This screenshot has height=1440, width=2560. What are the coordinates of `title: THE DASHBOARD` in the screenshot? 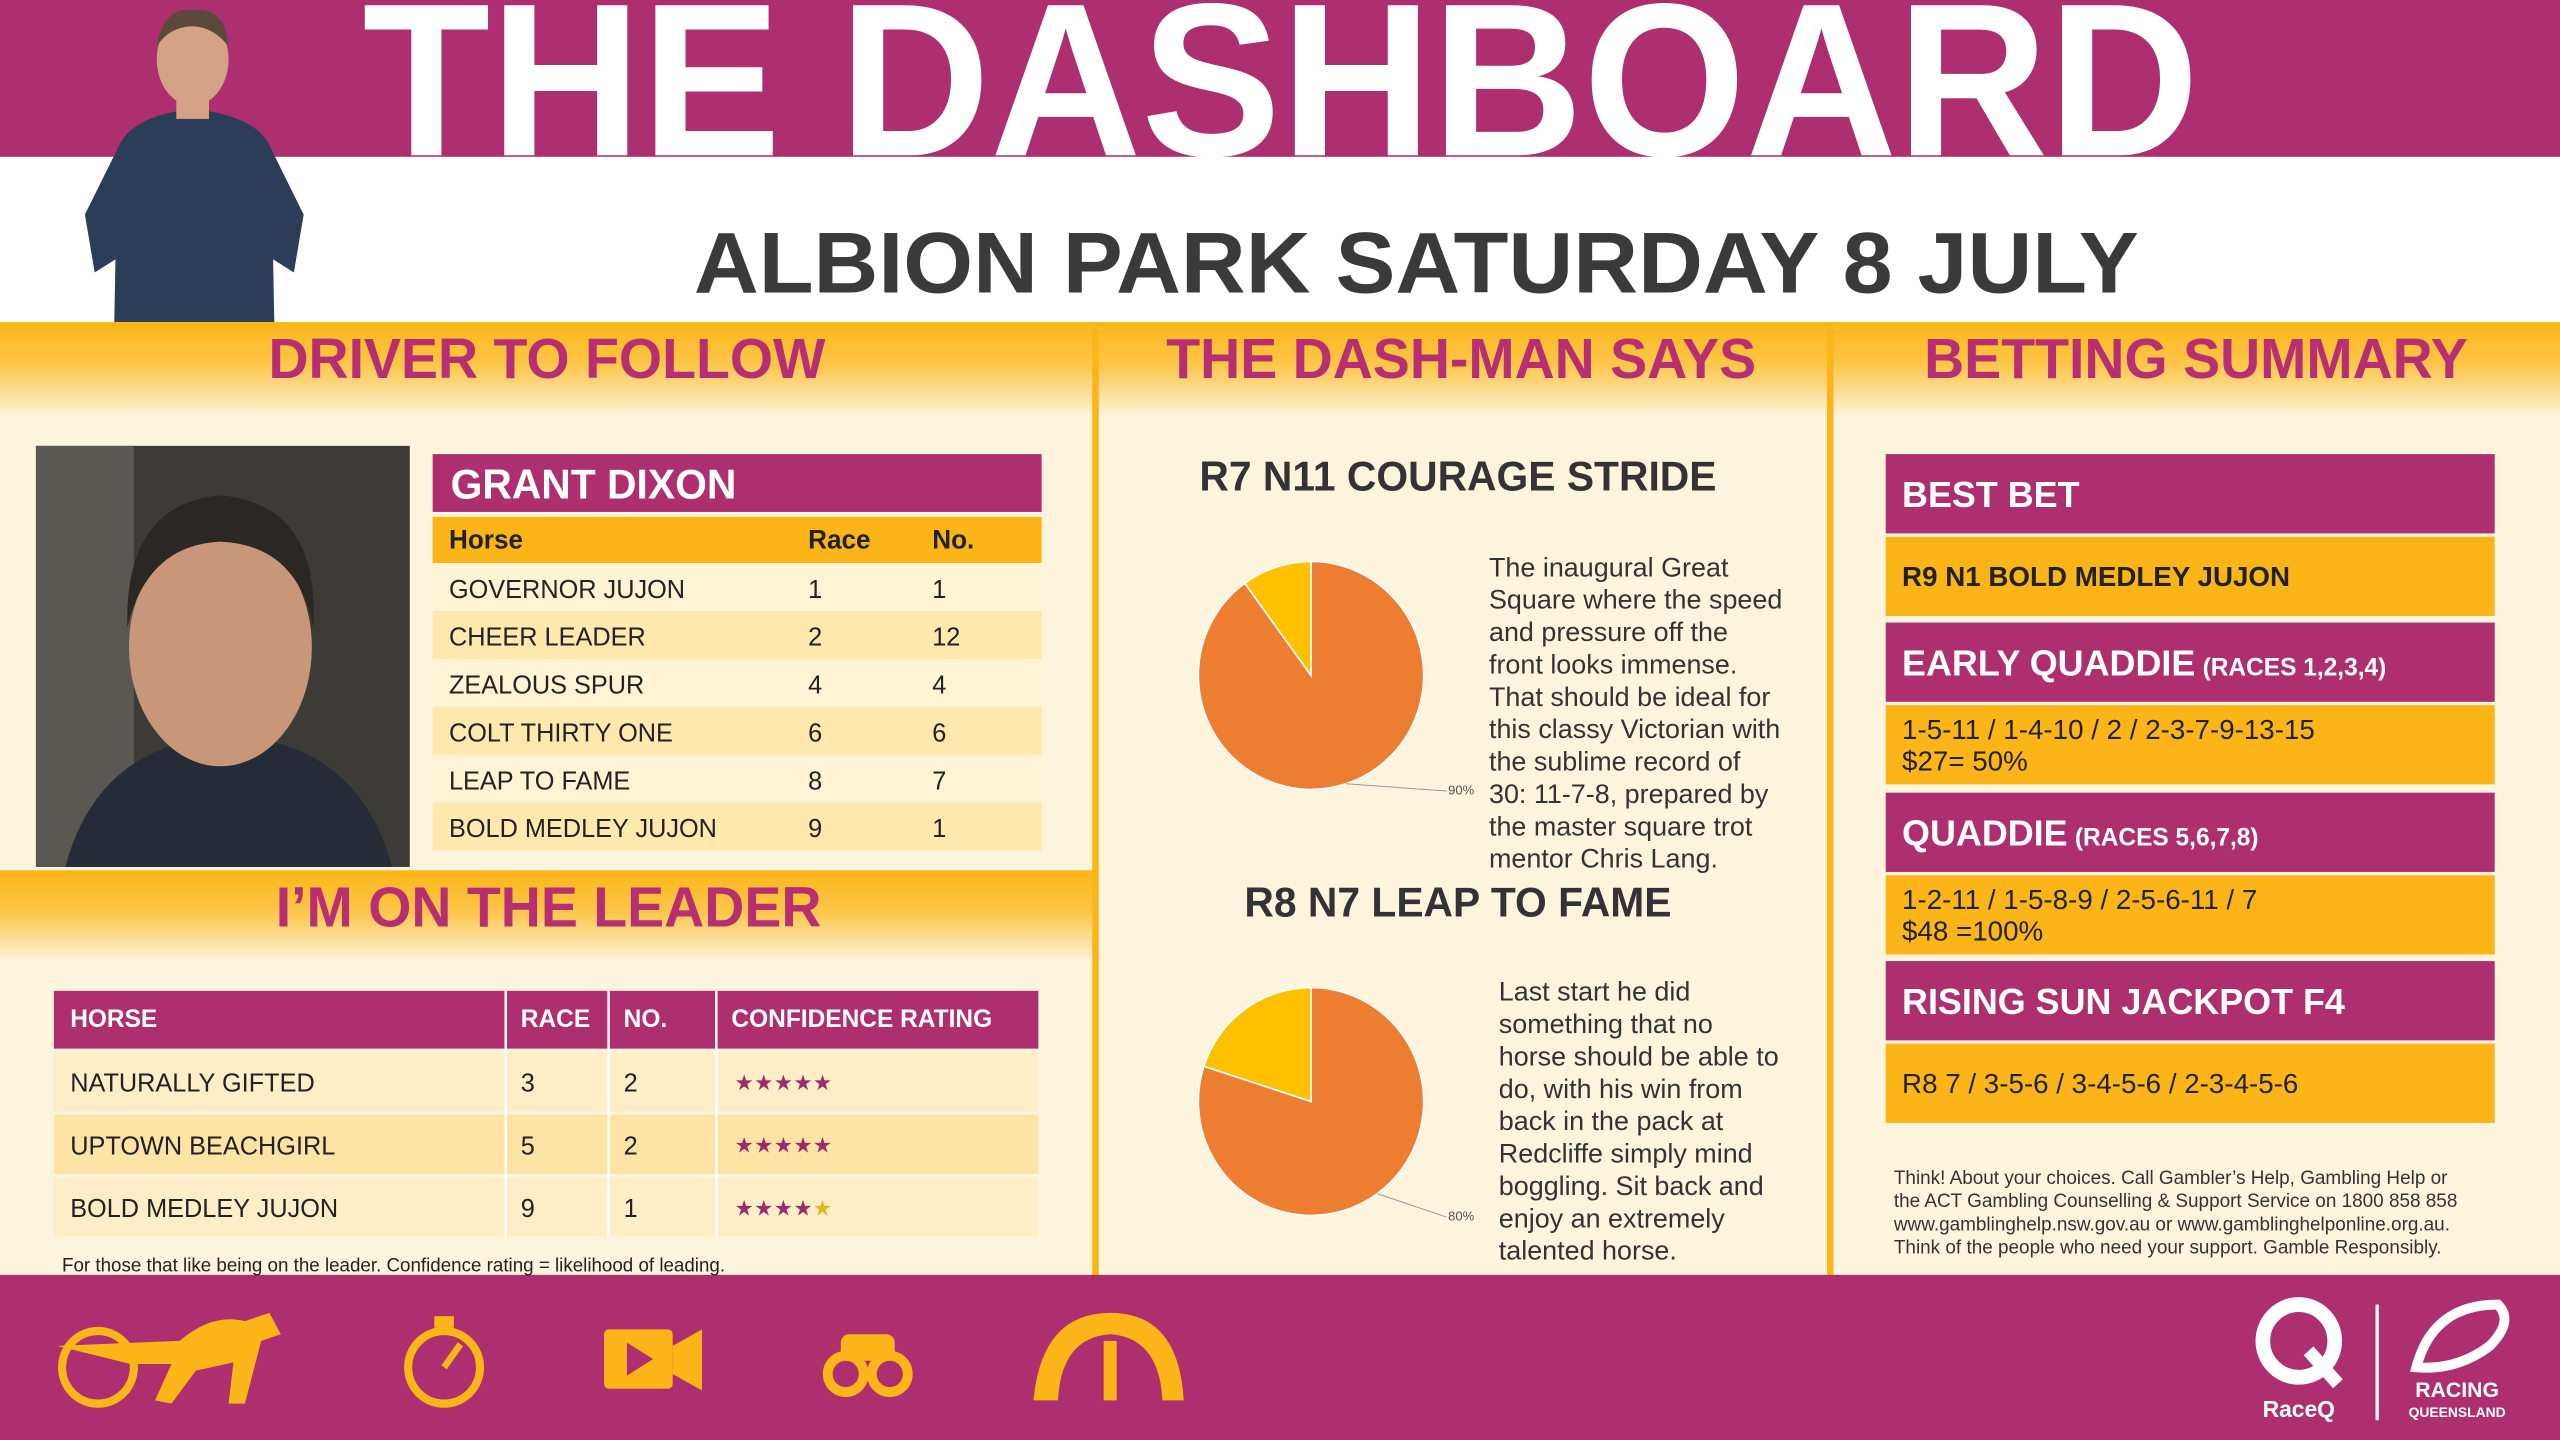 It's located at (1280, 100).